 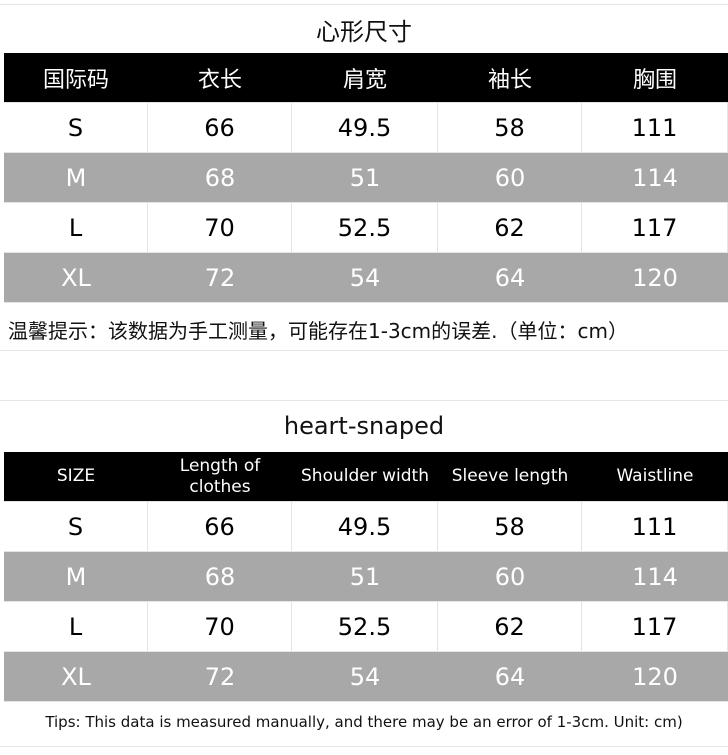 I want to click on cn-note: 温馨提示：该数据为手工测量，可能存在1-3cm的误差.（单位：cm）, so click(x=318, y=331).